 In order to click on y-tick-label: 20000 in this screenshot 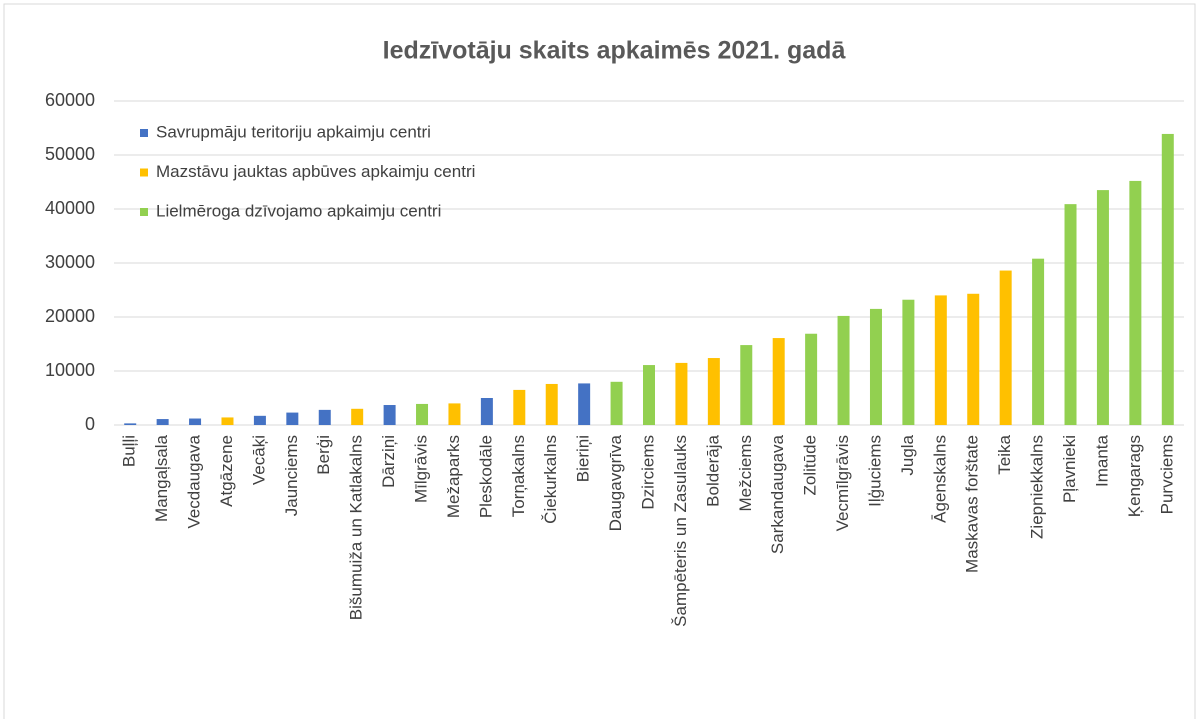, I will do `click(70, 316)`.